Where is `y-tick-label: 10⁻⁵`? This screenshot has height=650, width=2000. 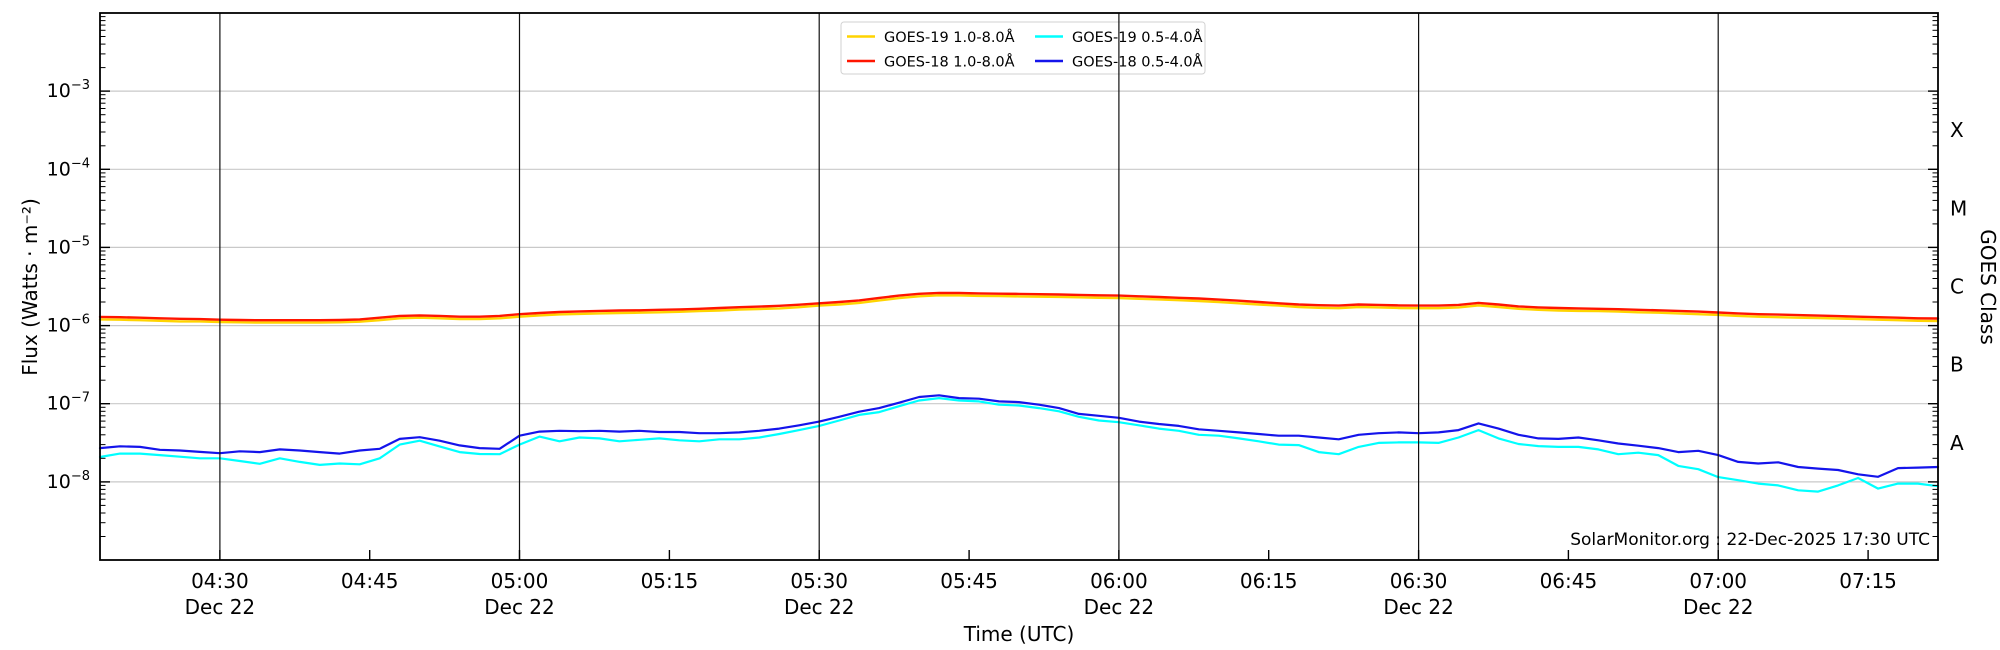
y-tick-label: 10⁻⁵ is located at coordinates (68, 246).